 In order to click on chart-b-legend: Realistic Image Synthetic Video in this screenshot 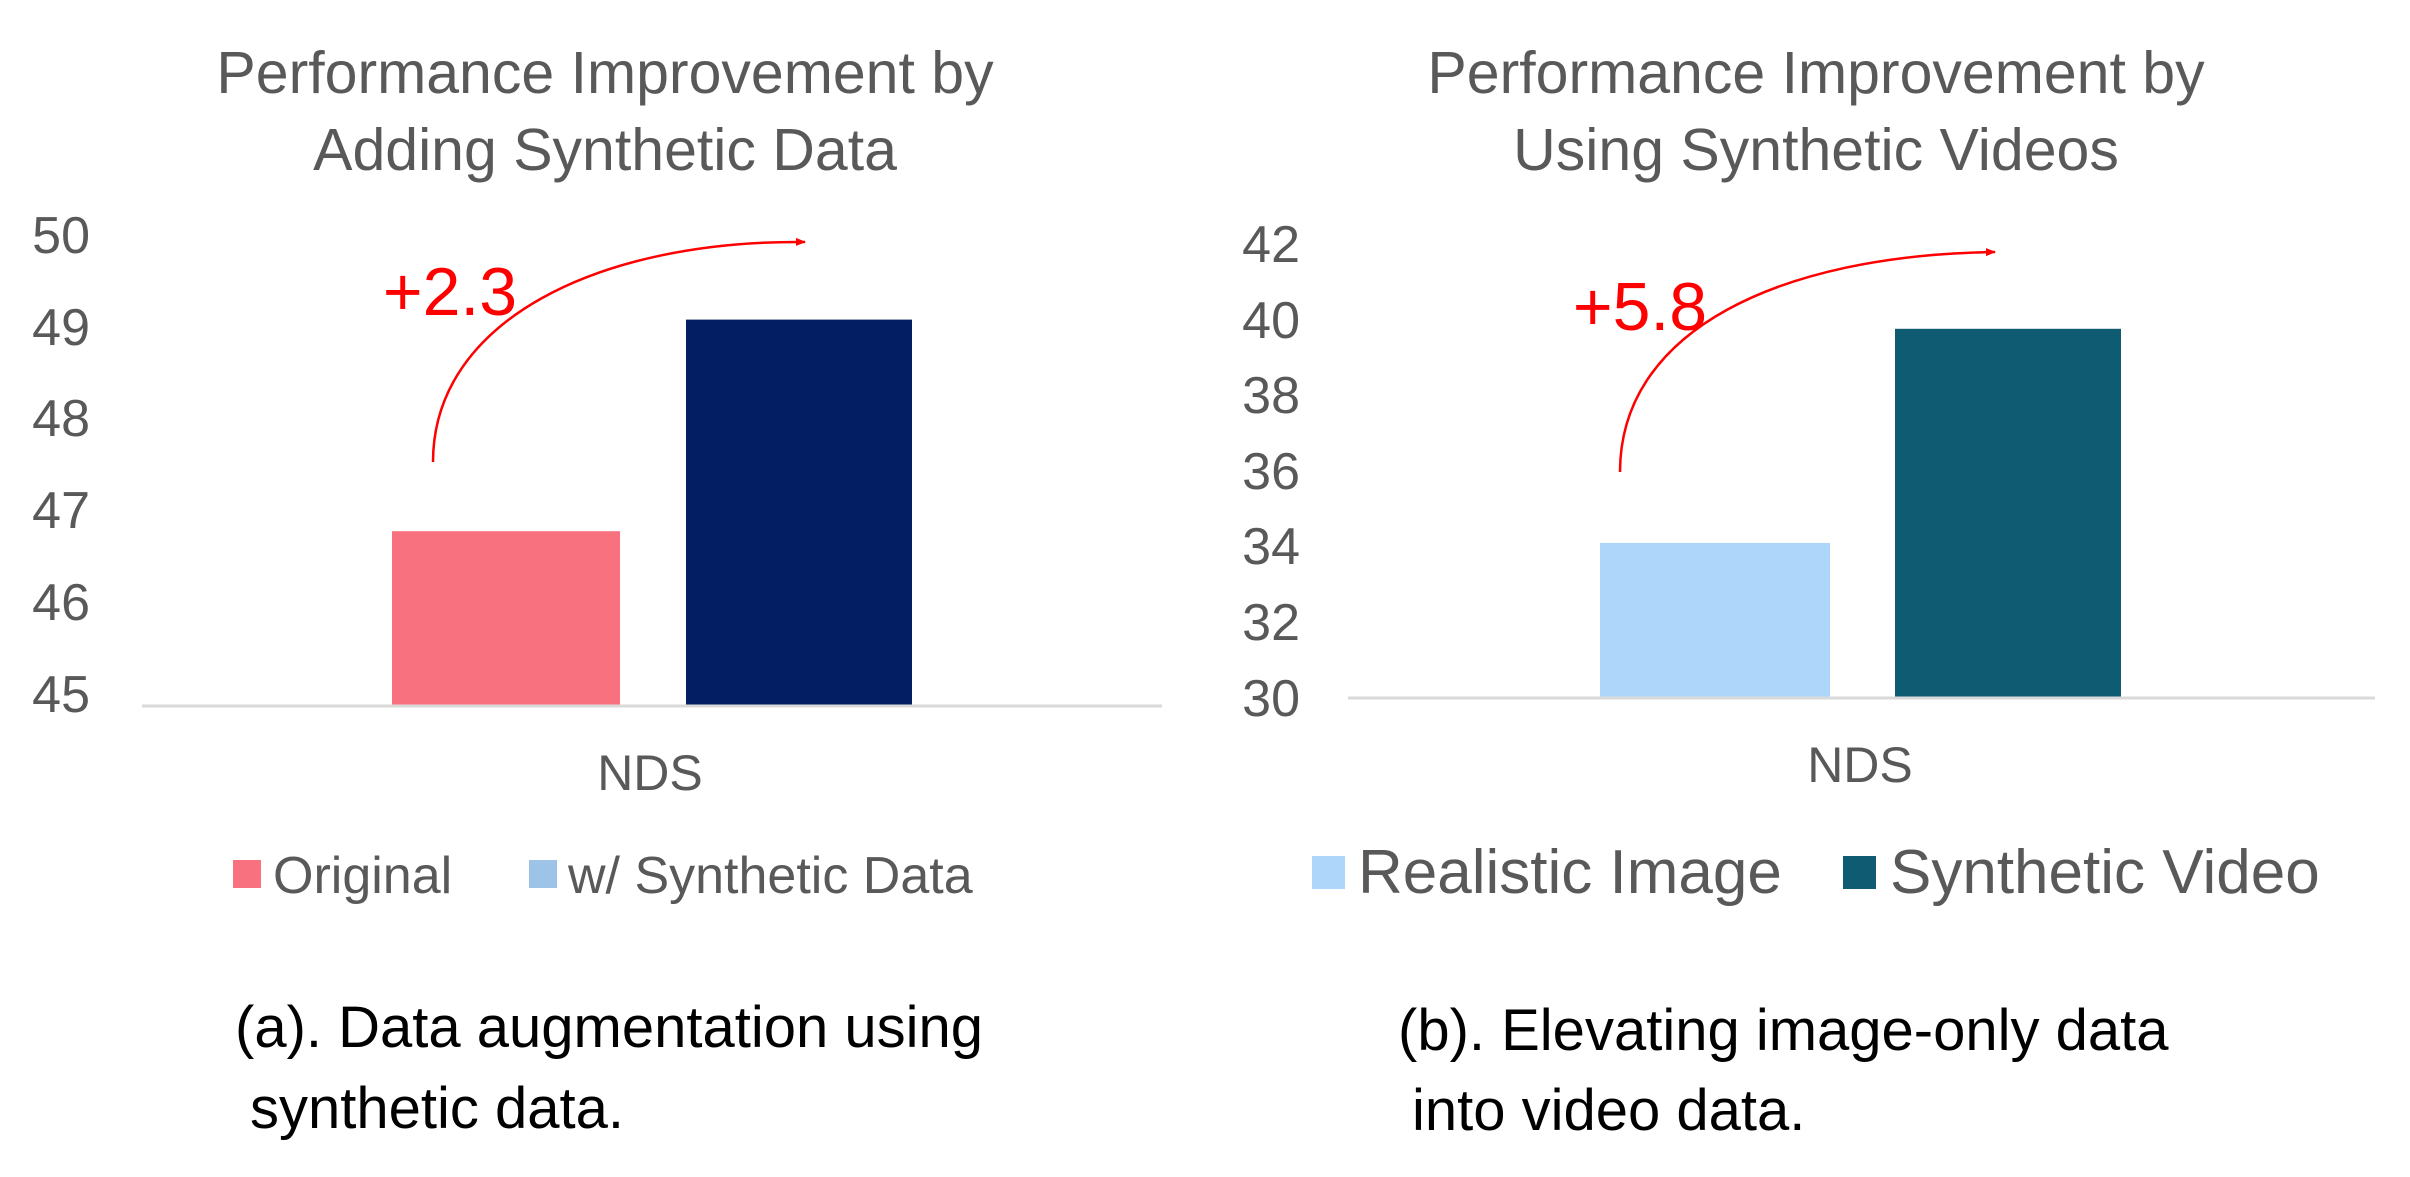, I will do `click(1816, 872)`.